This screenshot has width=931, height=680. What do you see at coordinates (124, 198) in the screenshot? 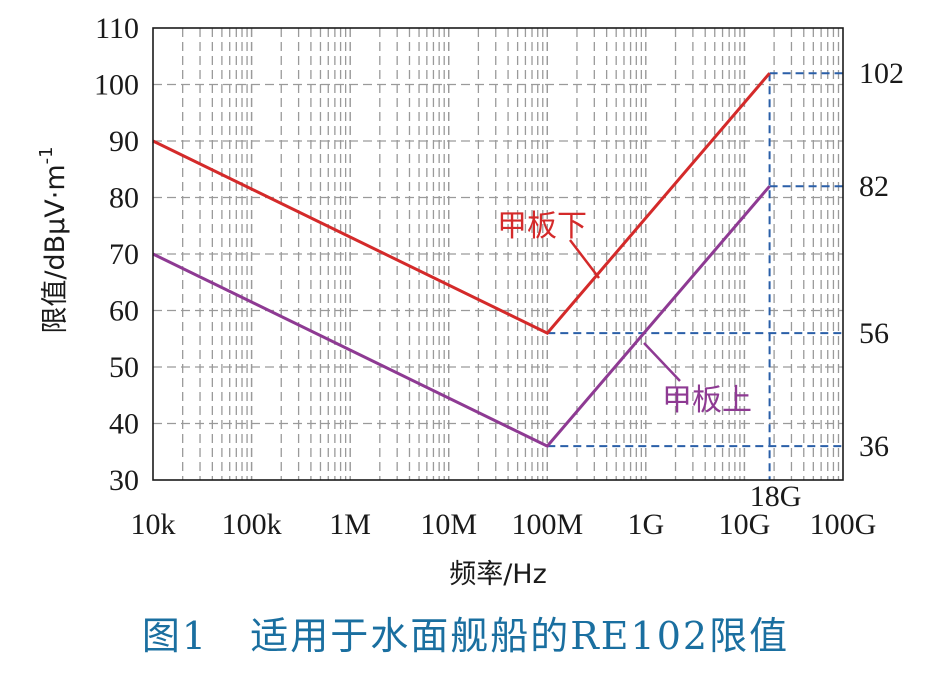
I see `y-tick-label: 80` at bounding box center [124, 198].